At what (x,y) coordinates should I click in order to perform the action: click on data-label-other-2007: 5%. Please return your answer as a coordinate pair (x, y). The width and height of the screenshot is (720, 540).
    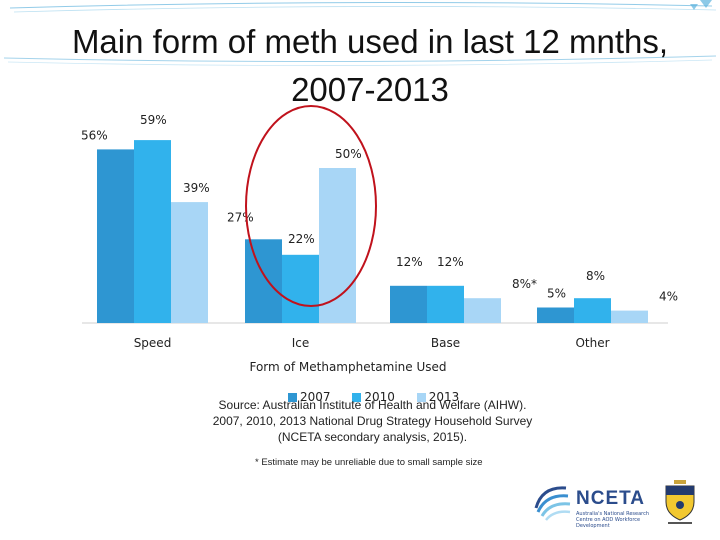
    Looking at the image, I should click on (556, 294).